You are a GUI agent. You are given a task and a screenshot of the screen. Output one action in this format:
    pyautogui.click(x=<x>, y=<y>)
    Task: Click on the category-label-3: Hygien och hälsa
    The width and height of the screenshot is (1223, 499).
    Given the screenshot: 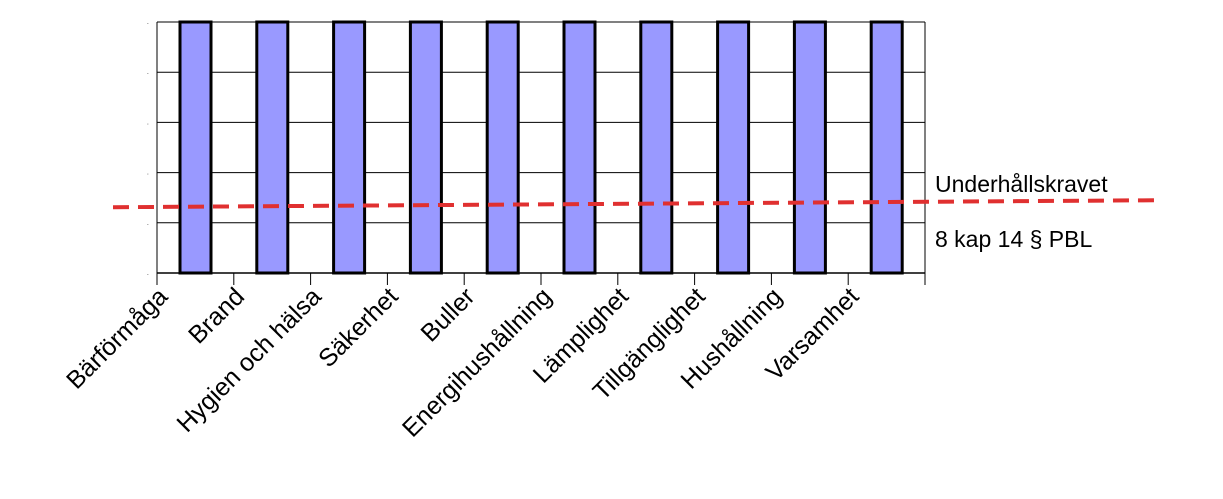 What is the action you would take?
    pyautogui.click(x=248, y=359)
    